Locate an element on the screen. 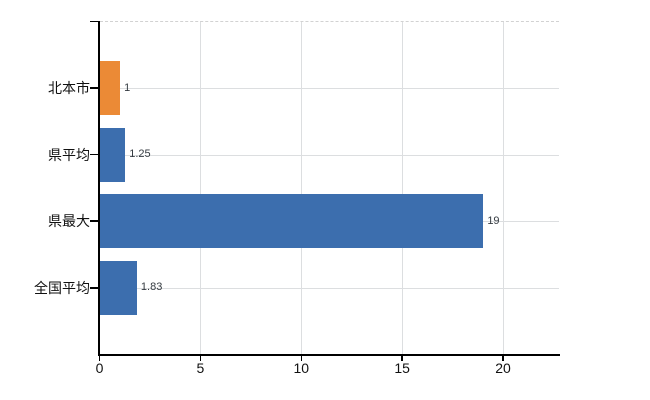 This screenshot has height=400, width=650. category-label: 県最大 is located at coordinates (69, 221).